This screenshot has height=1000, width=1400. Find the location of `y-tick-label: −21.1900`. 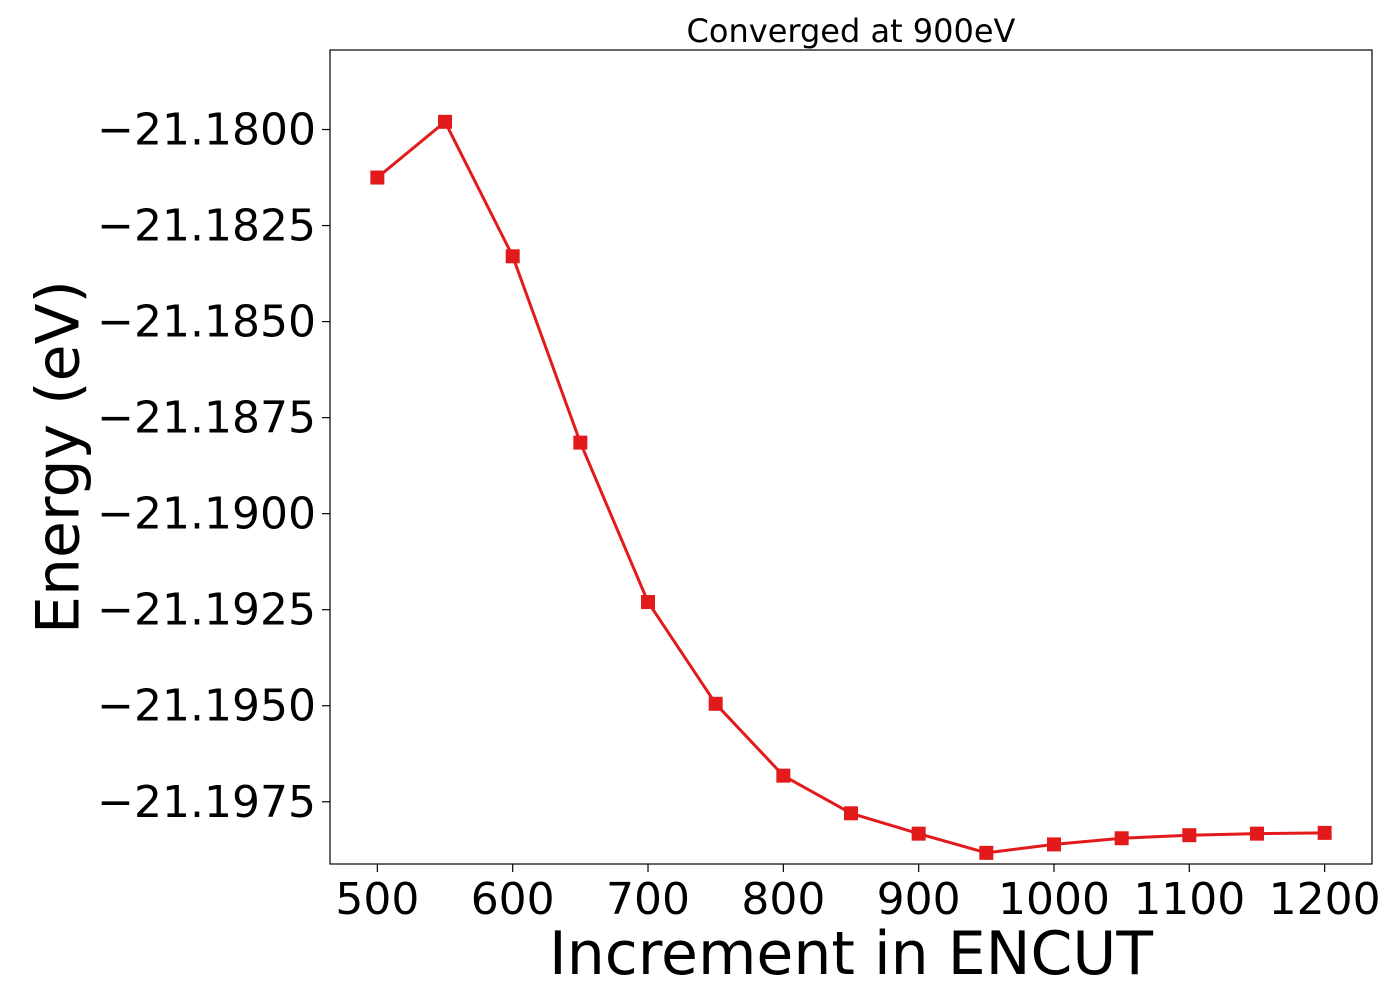

y-tick-label: −21.1900 is located at coordinates (206, 514).